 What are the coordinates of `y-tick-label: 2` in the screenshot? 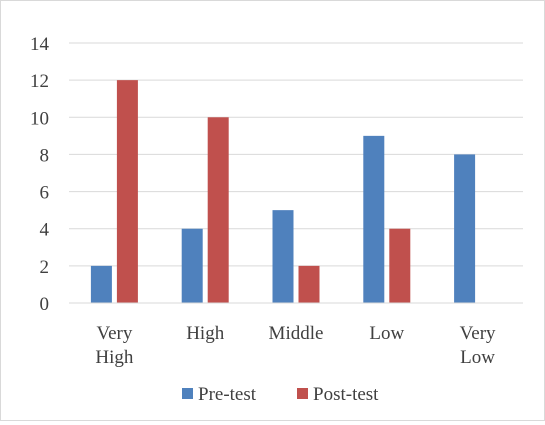 It's located at (45, 267).